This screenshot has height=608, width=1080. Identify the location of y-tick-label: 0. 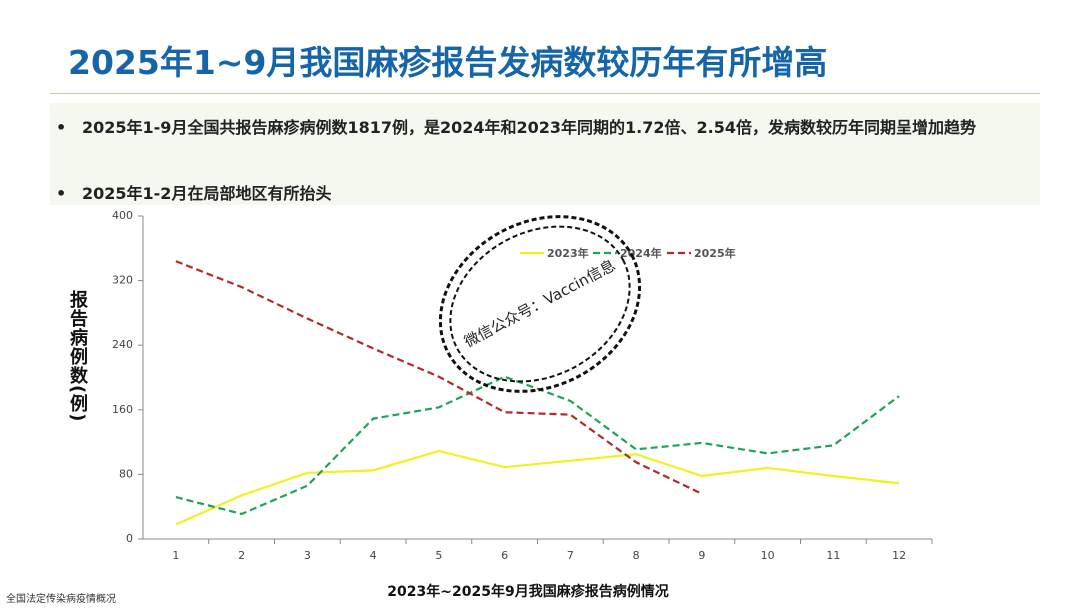
(129, 538).